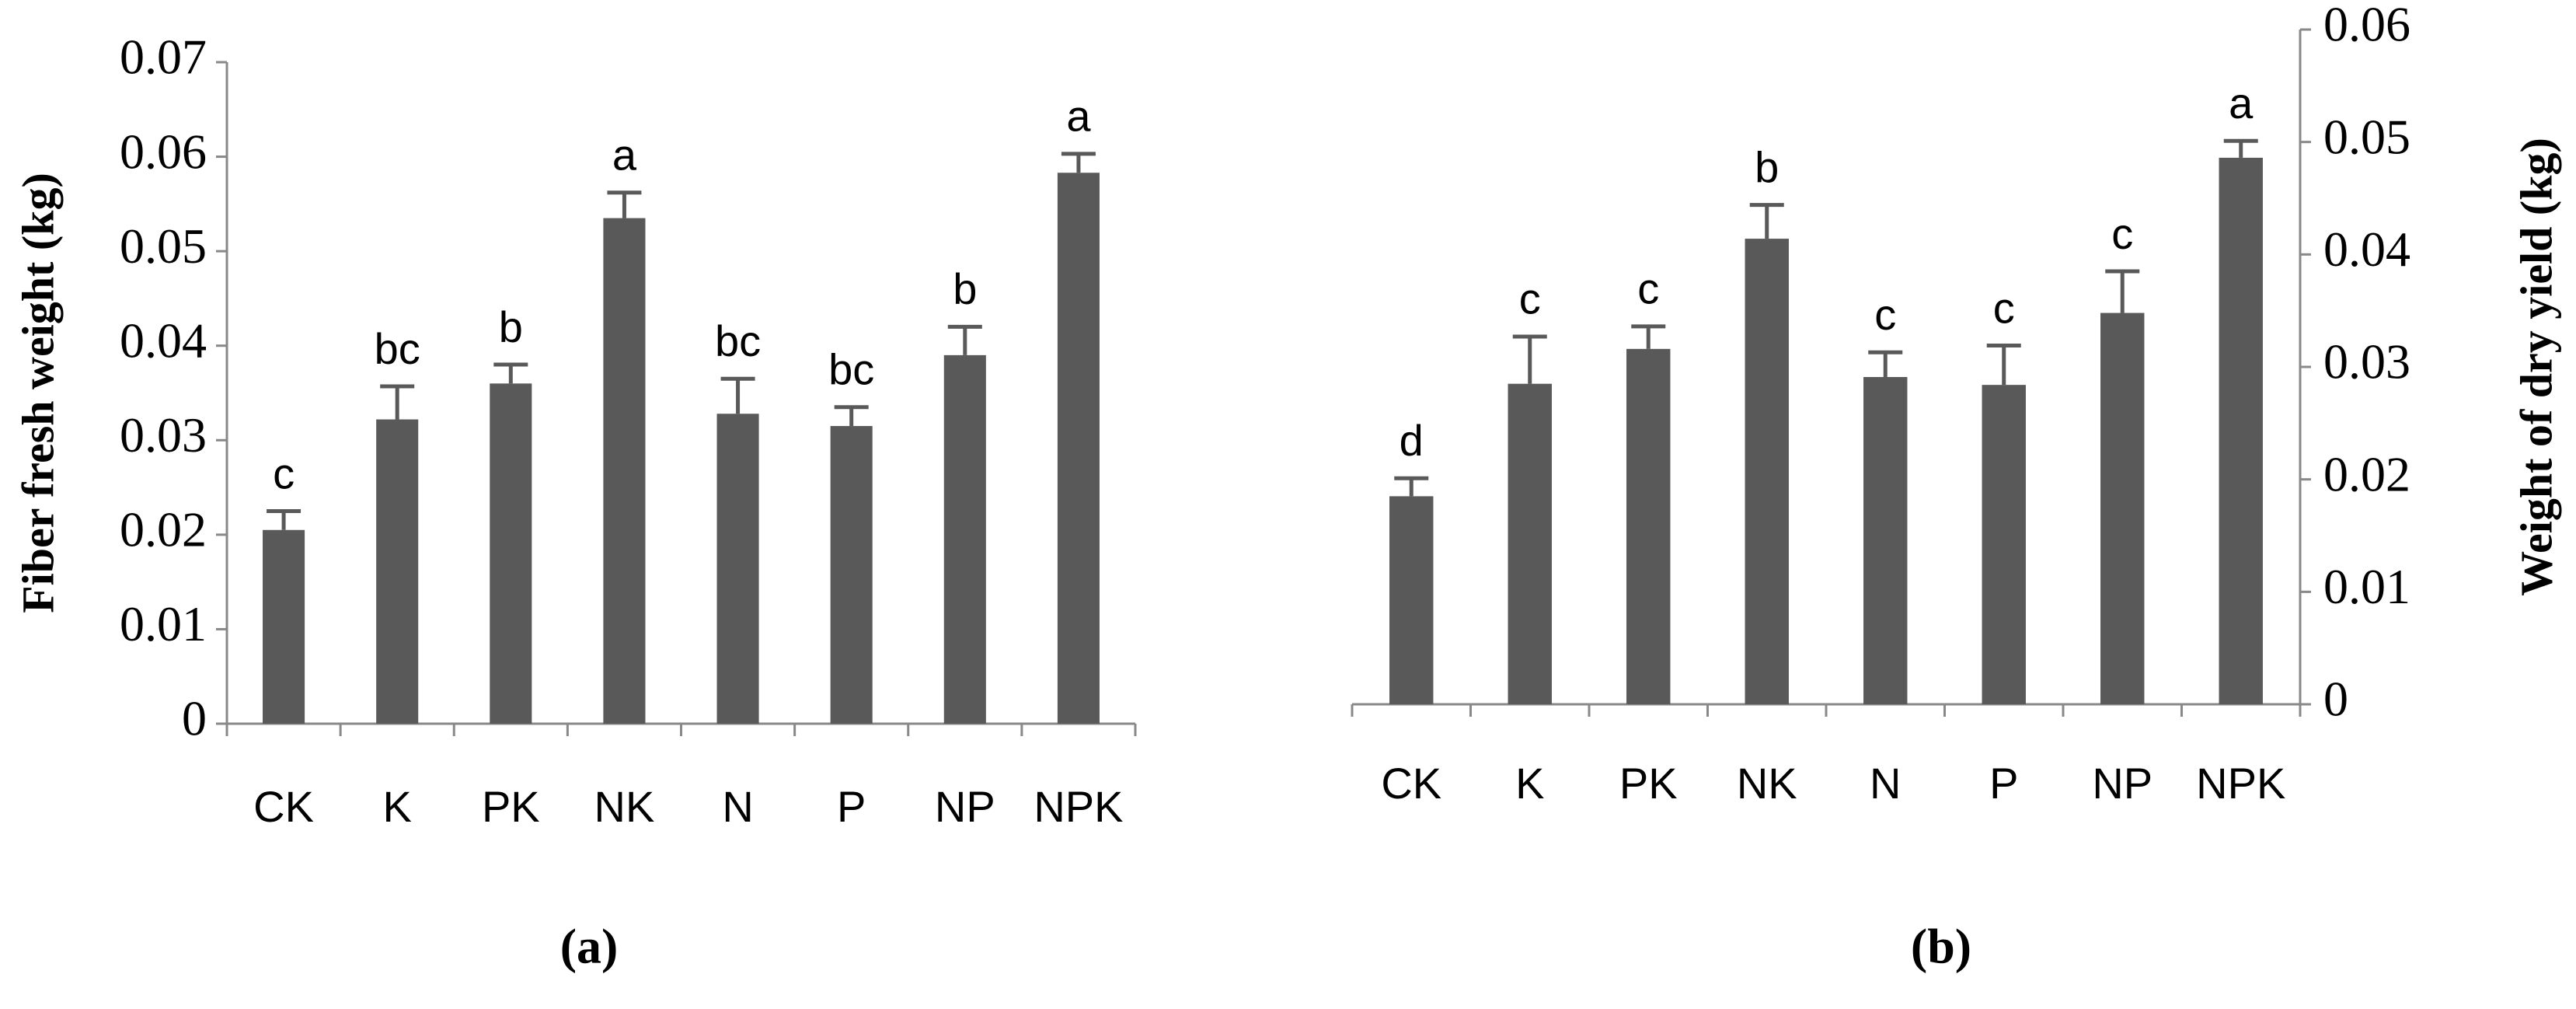 This screenshot has height=1009, width=2576. What do you see at coordinates (1941, 946) in the screenshot?
I see `caption: (b)` at bounding box center [1941, 946].